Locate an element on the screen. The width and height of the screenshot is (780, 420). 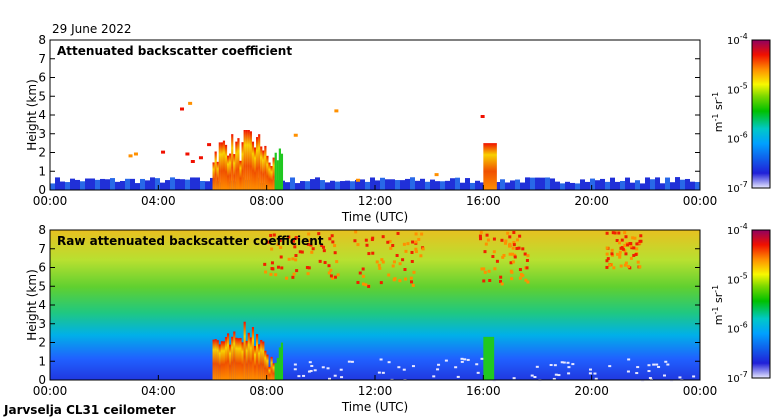
top-x-axis: 00:00 04:00 08:00 12:00 16:00 20:00 00:00 is located at coordinates (375, 196).